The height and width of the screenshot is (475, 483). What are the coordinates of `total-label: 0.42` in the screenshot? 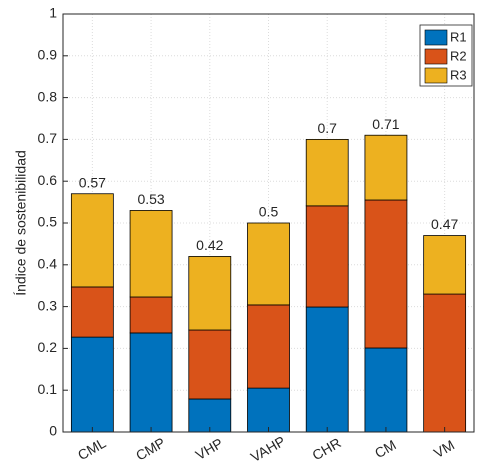 It's located at (209, 245).